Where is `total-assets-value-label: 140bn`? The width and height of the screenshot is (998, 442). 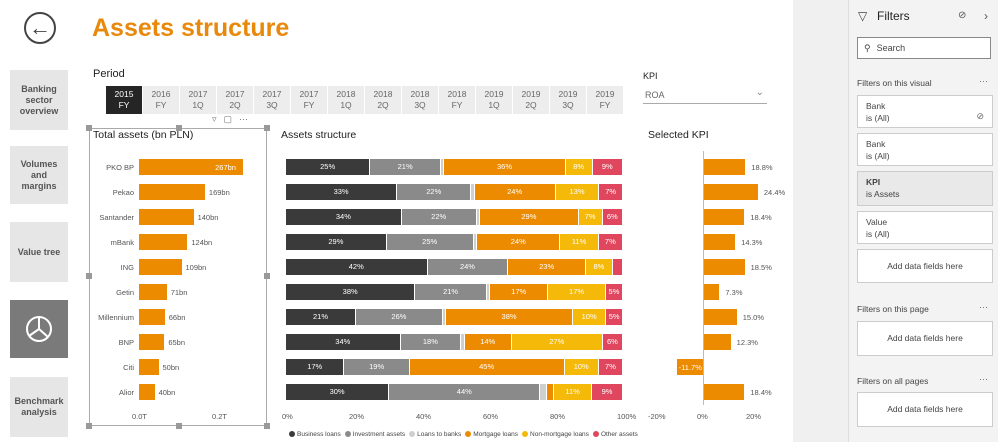 total-assets-value-label: 140bn is located at coordinates (208, 217).